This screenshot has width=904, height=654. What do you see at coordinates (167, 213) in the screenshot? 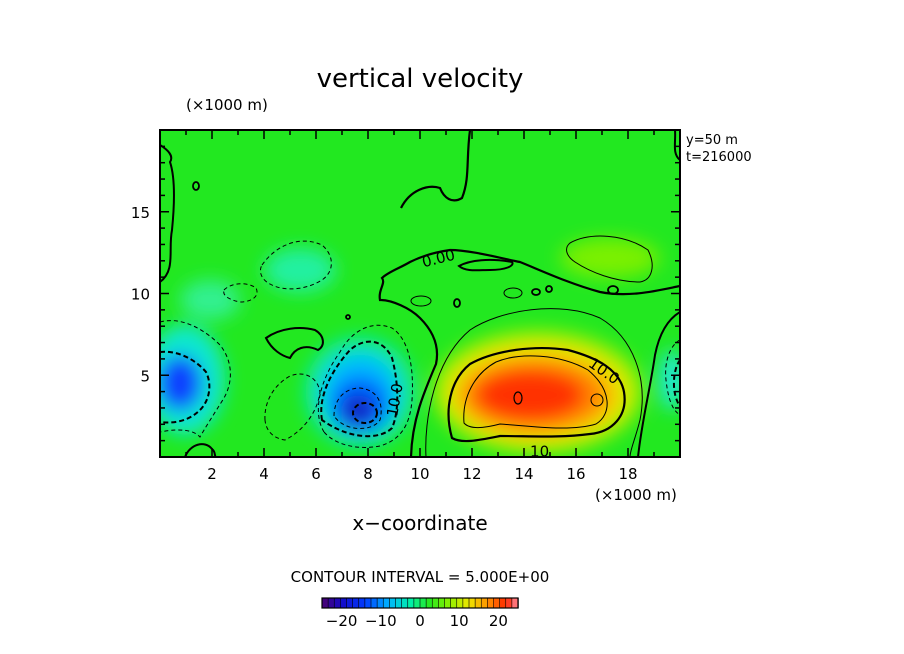
I see `contour-zero-west` at bounding box center [167, 213].